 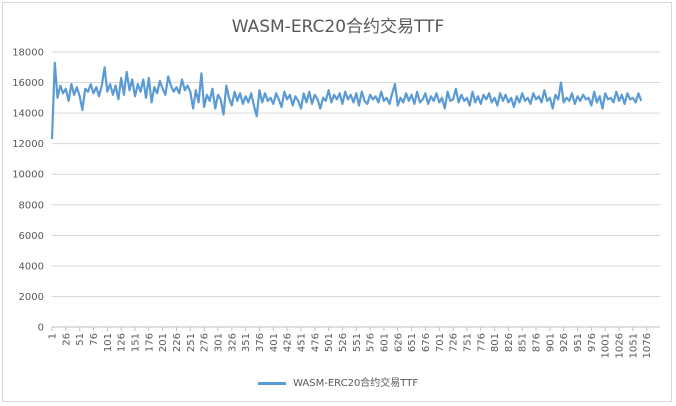 I want to click on x-tick-label: 251, so click(x=191, y=342).